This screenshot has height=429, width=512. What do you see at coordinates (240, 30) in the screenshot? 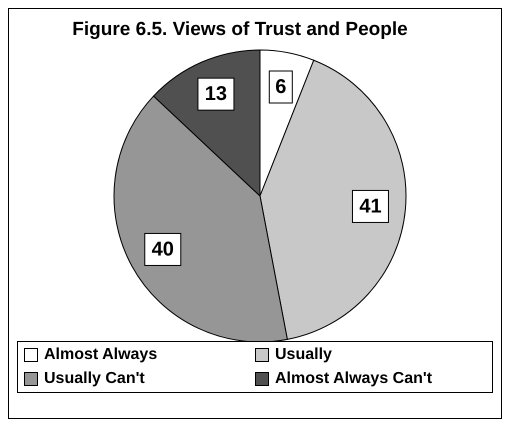
I see `chart-title: Figure 6.5. Views of Trust and People` at bounding box center [240, 30].